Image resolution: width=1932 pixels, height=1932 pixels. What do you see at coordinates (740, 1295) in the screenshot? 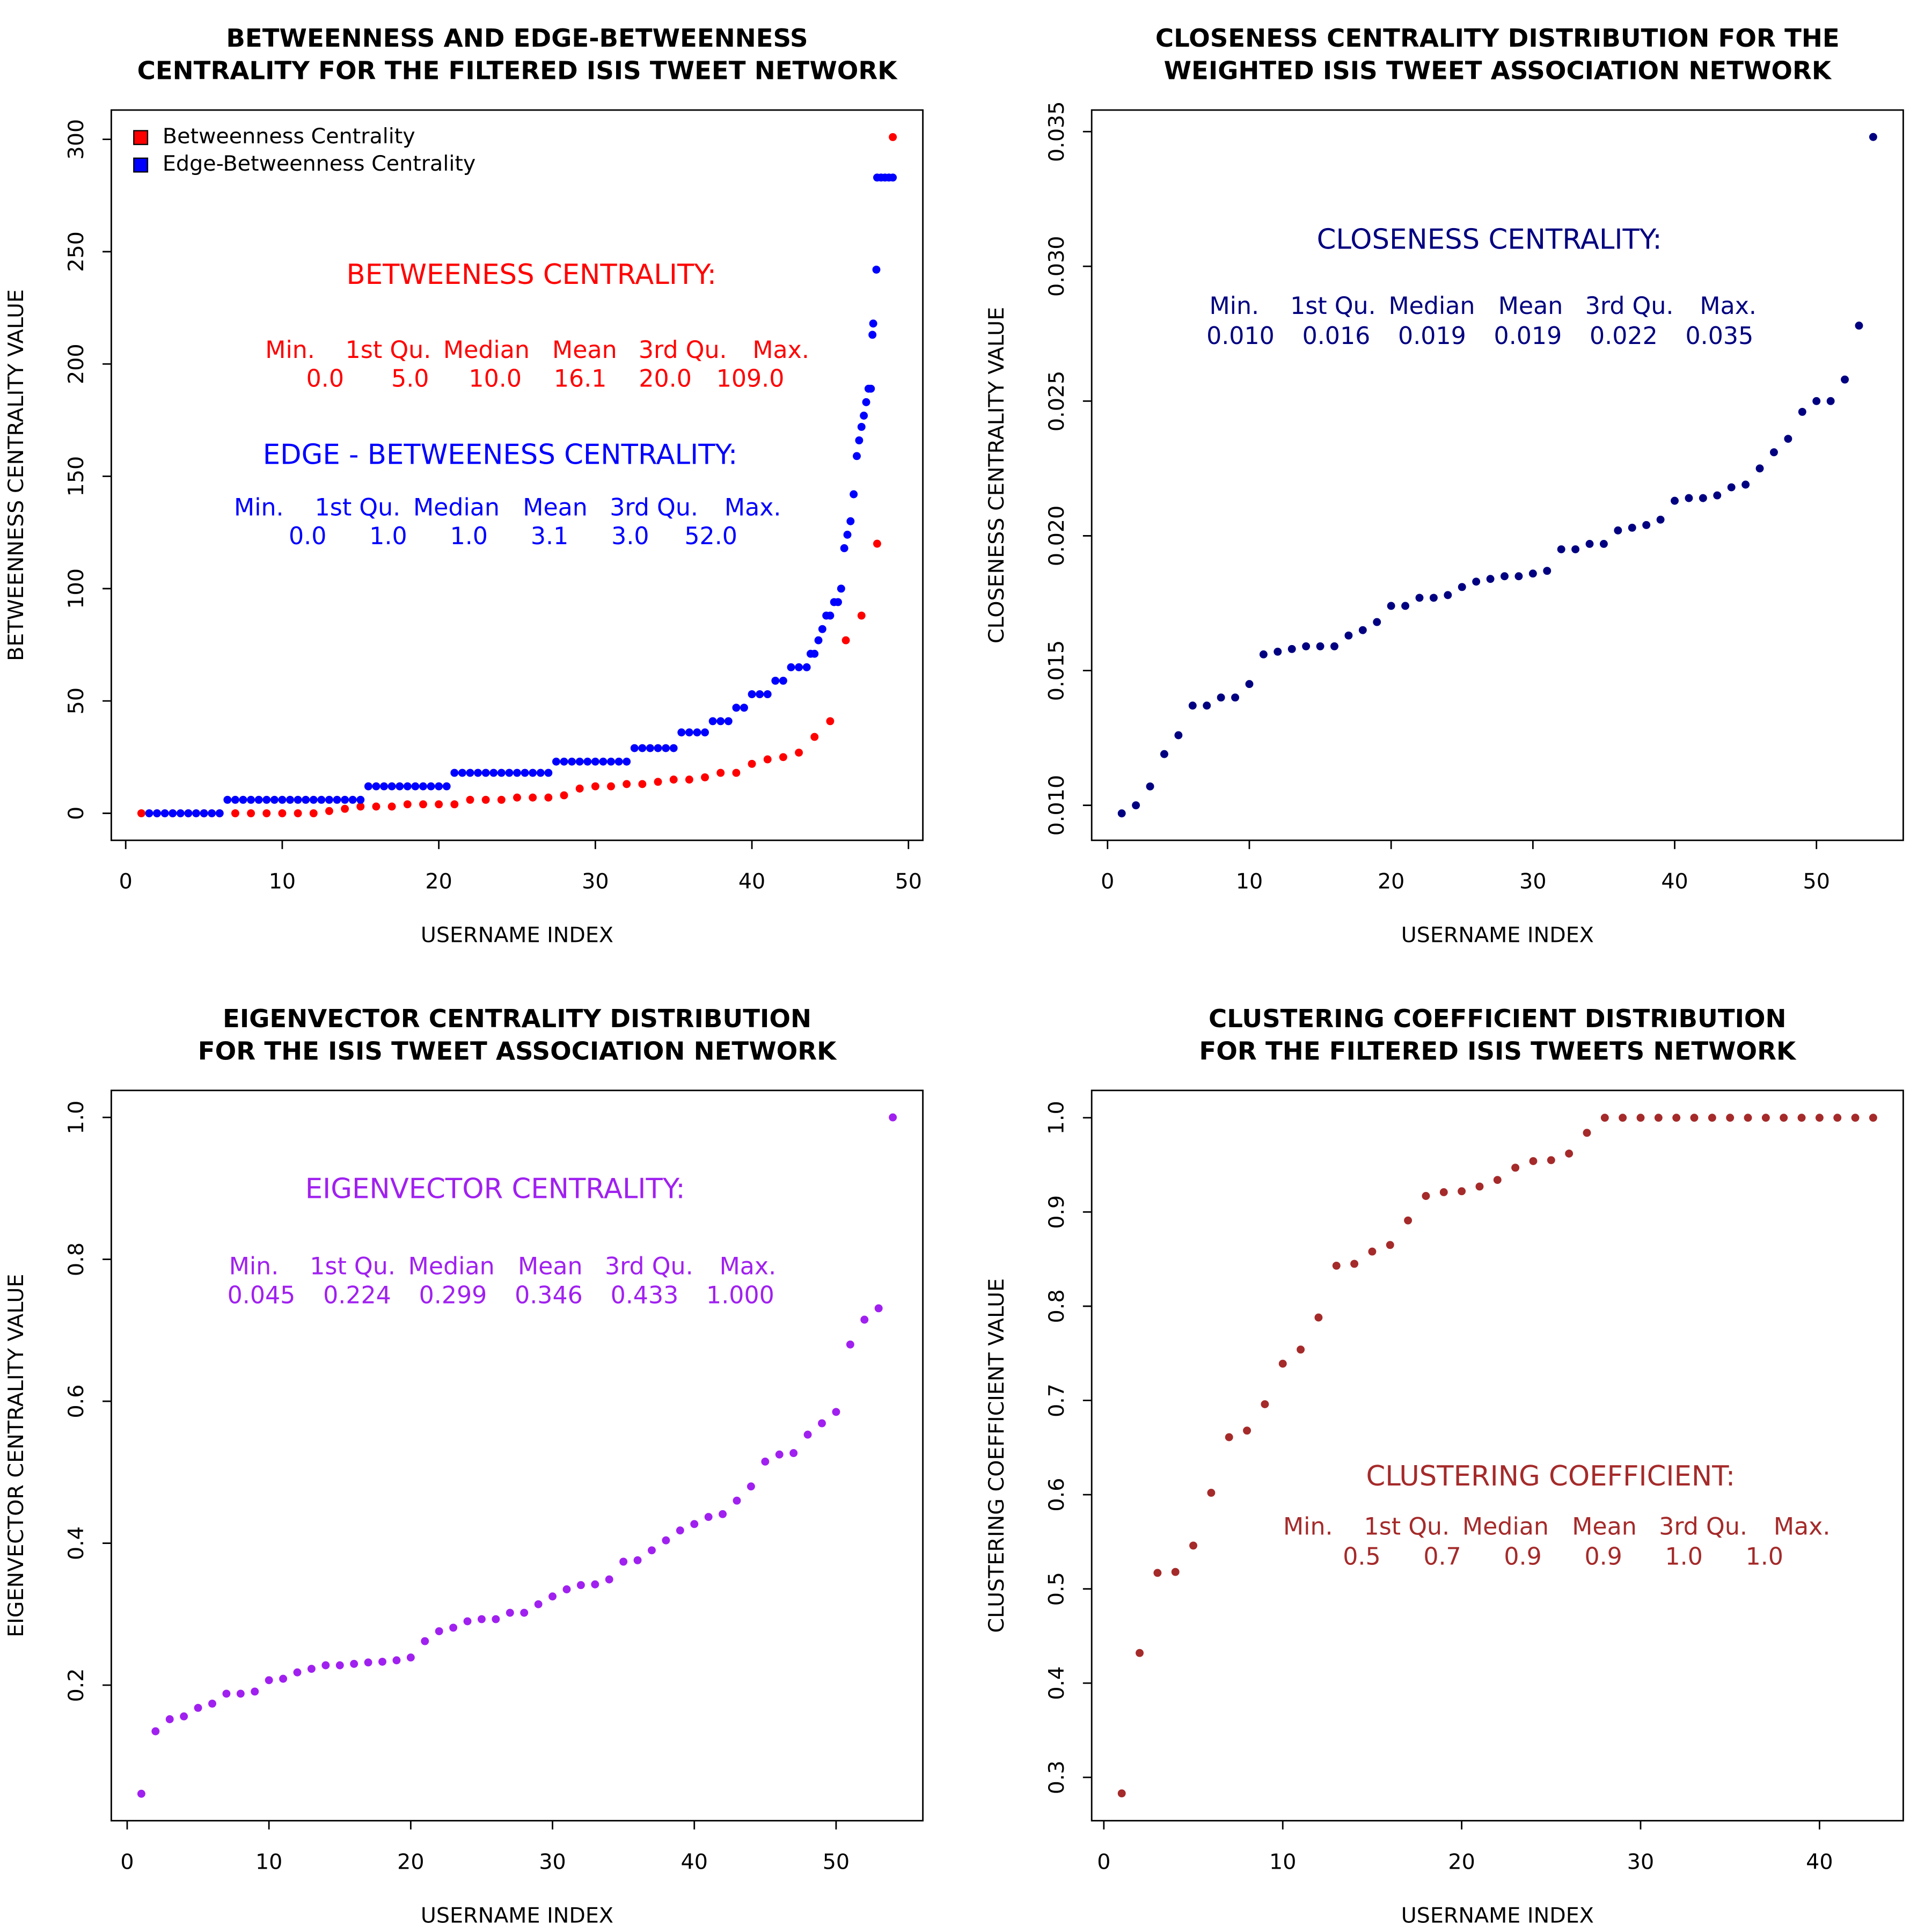
I see `summary-value: 1.000` at bounding box center [740, 1295].